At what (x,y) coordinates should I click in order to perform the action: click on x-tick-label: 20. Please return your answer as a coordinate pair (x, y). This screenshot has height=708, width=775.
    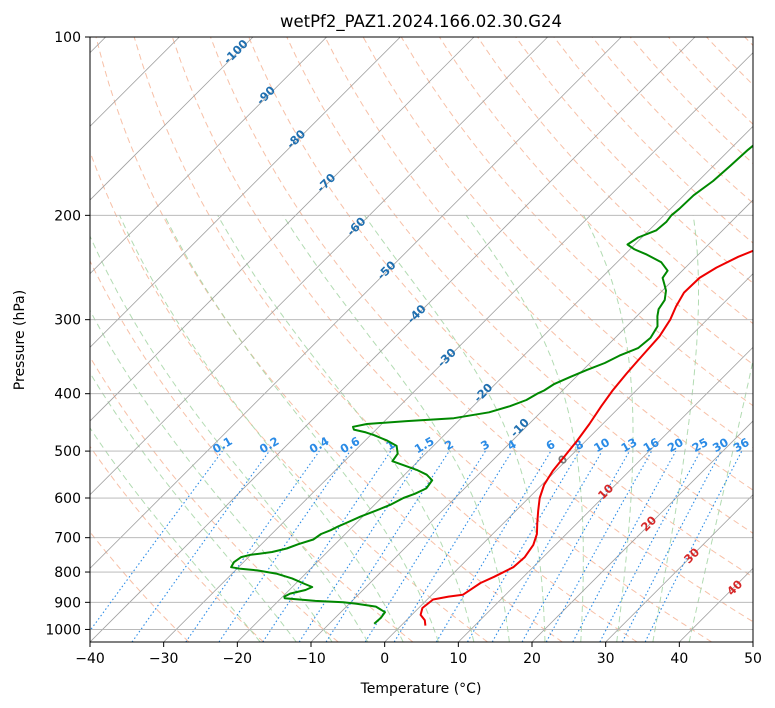
    Looking at the image, I should click on (532, 659).